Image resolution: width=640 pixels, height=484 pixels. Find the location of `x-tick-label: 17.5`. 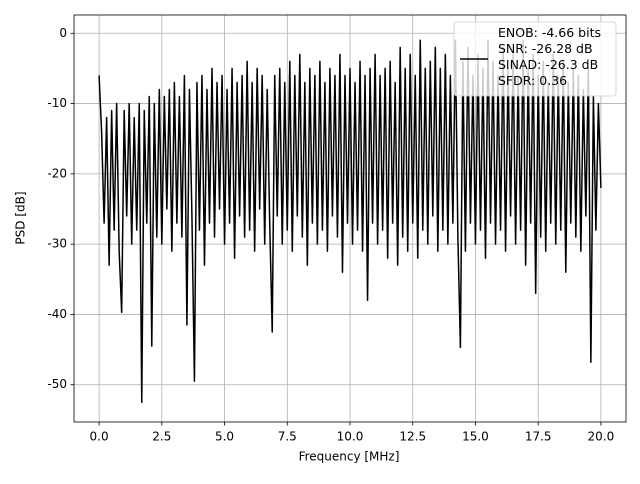

x-tick-label: 17.5 is located at coordinates (538, 437).